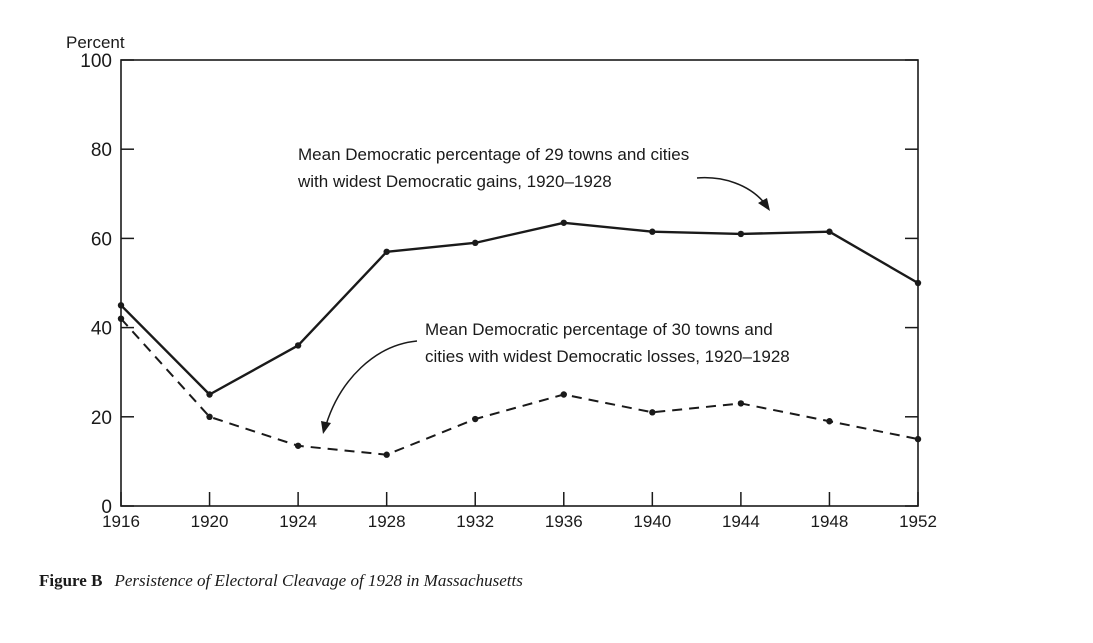 The width and height of the screenshot is (1093, 643). Describe the element at coordinates (106, 507) in the screenshot. I see `y-tick-label: 0` at that location.